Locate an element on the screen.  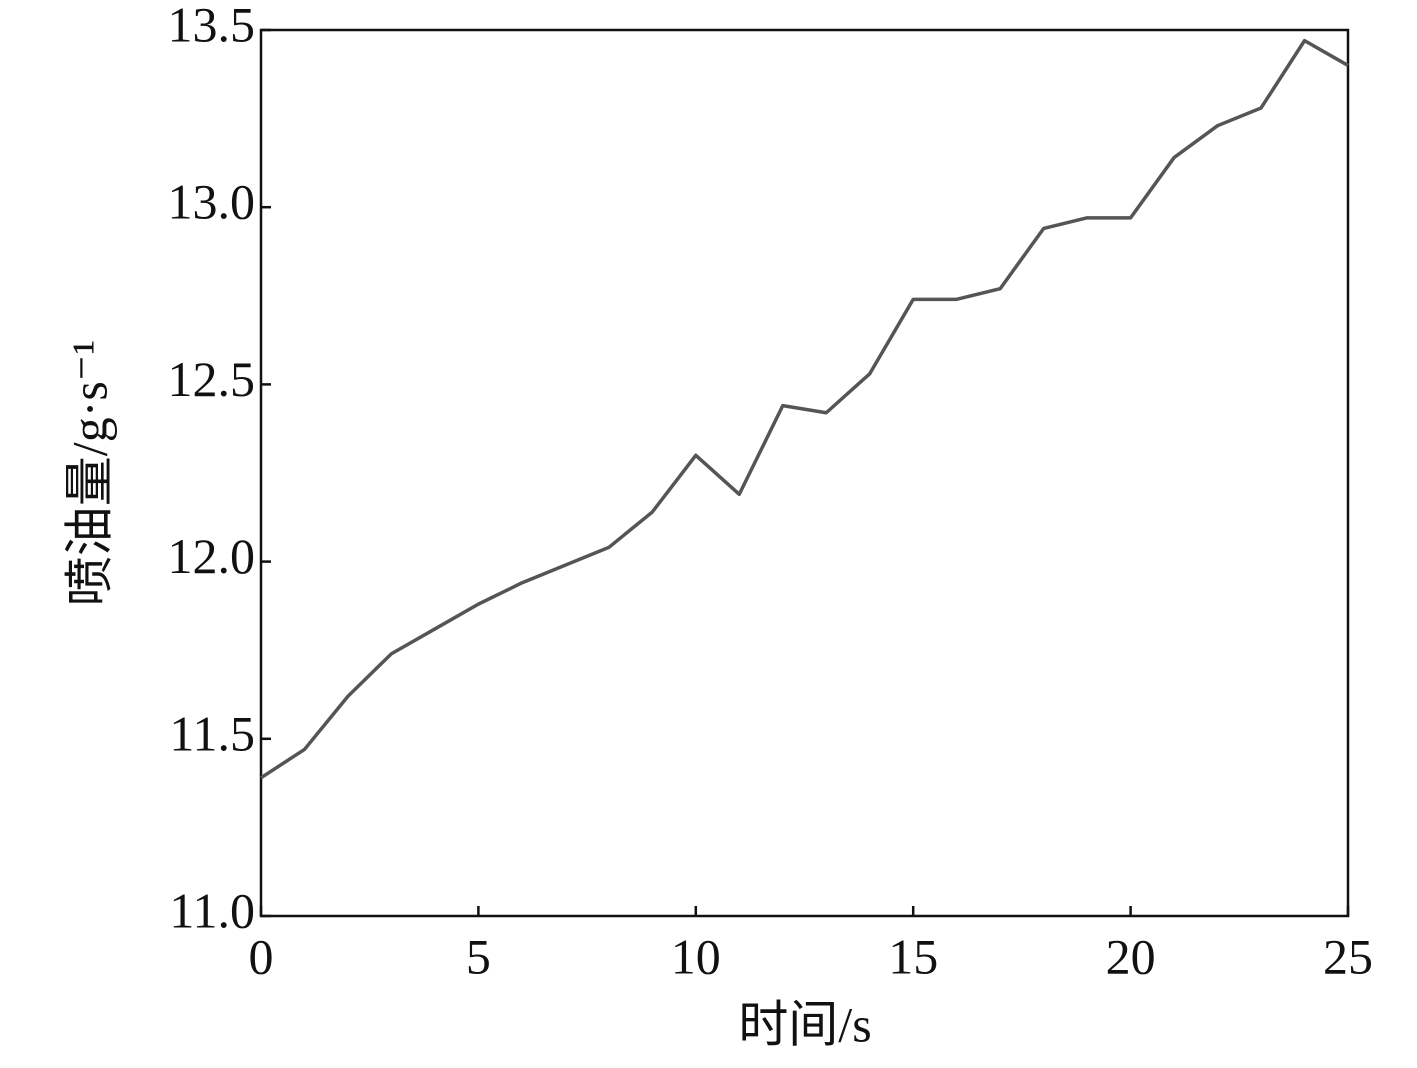
y-tick-label: 11.5 is located at coordinates (212, 733).